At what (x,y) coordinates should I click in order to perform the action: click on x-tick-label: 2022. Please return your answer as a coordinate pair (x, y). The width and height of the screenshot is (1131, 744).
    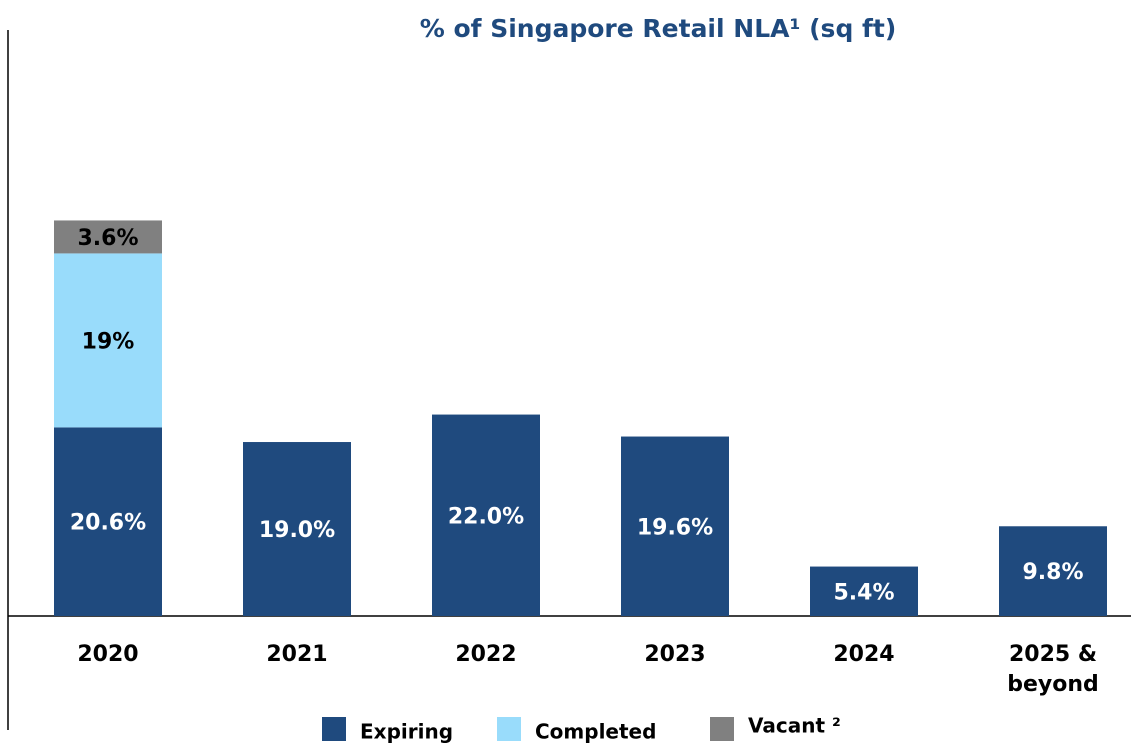
    Looking at the image, I should click on (486, 654).